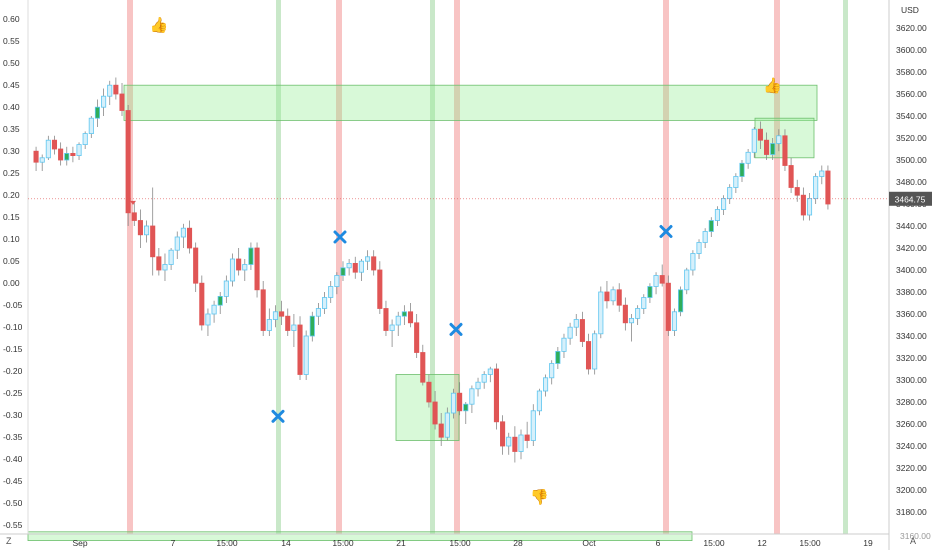 The width and height of the screenshot is (932, 555). What do you see at coordinates (658, 543) in the screenshot?
I see `x-axis-label: 6` at bounding box center [658, 543].